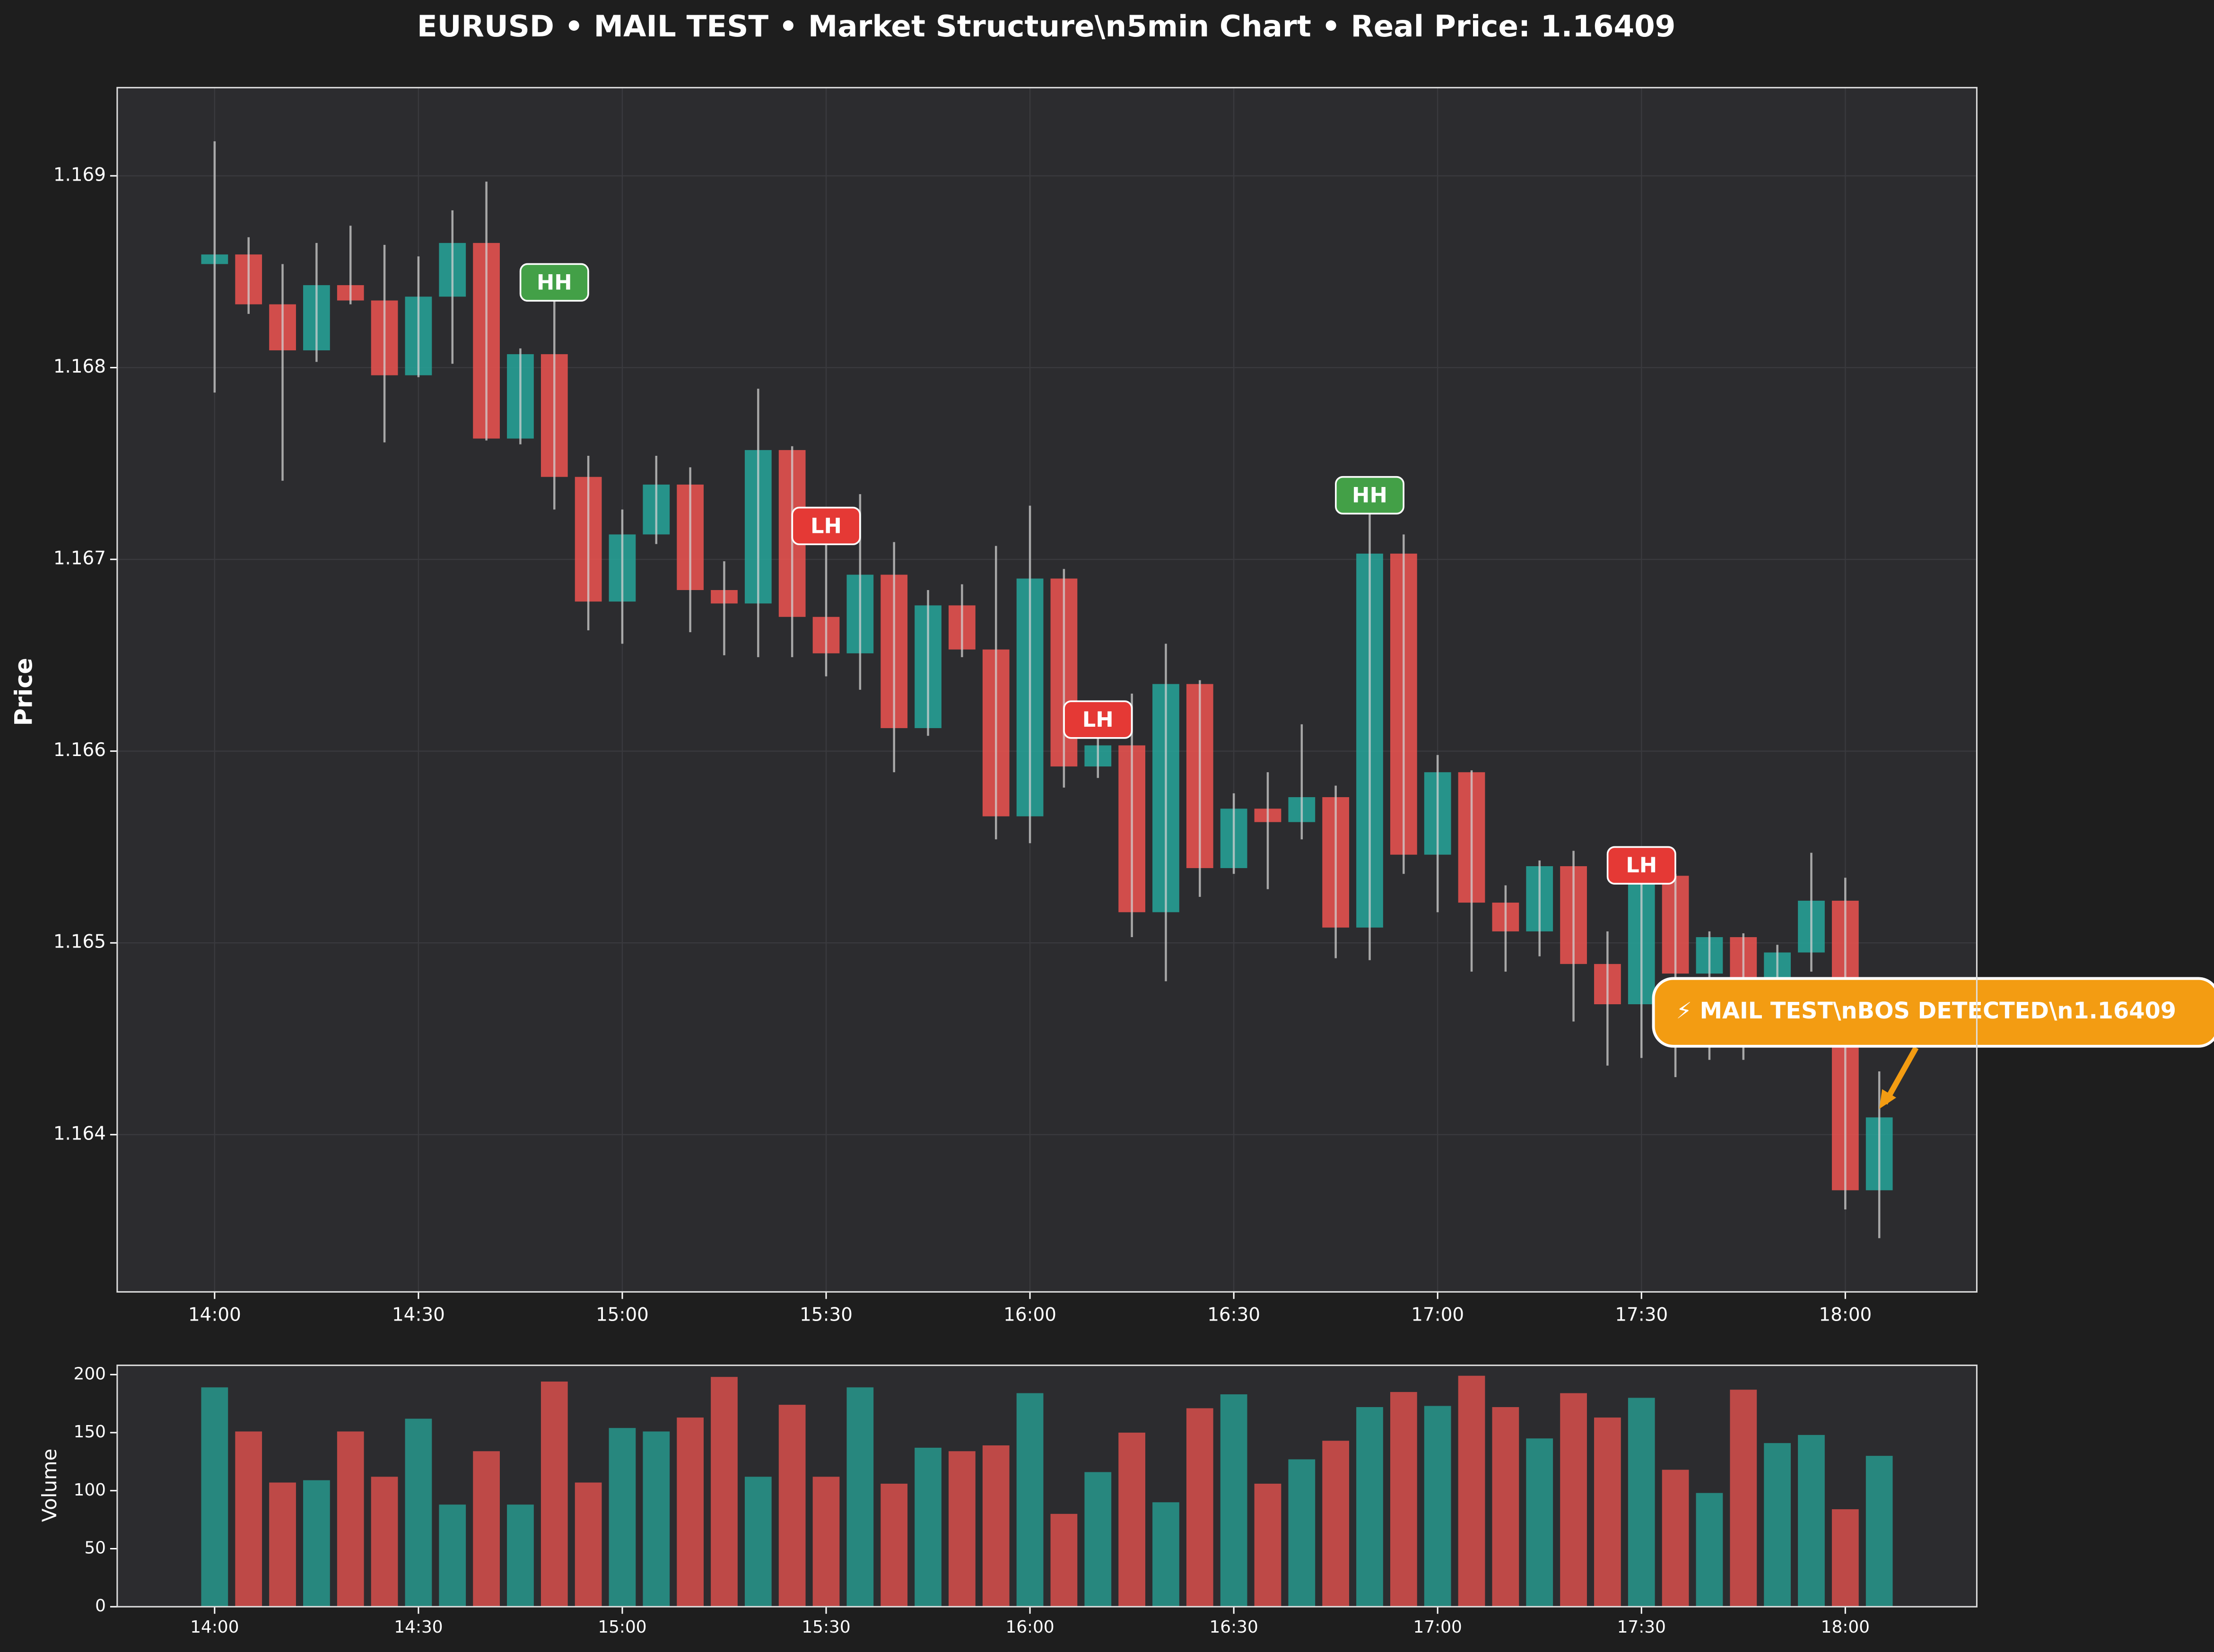 Image resolution: width=2214 pixels, height=1652 pixels. What do you see at coordinates (80, 750) in the screenshot?
I see `y-tick-label: 1.166` at bounding box center [80, 750].